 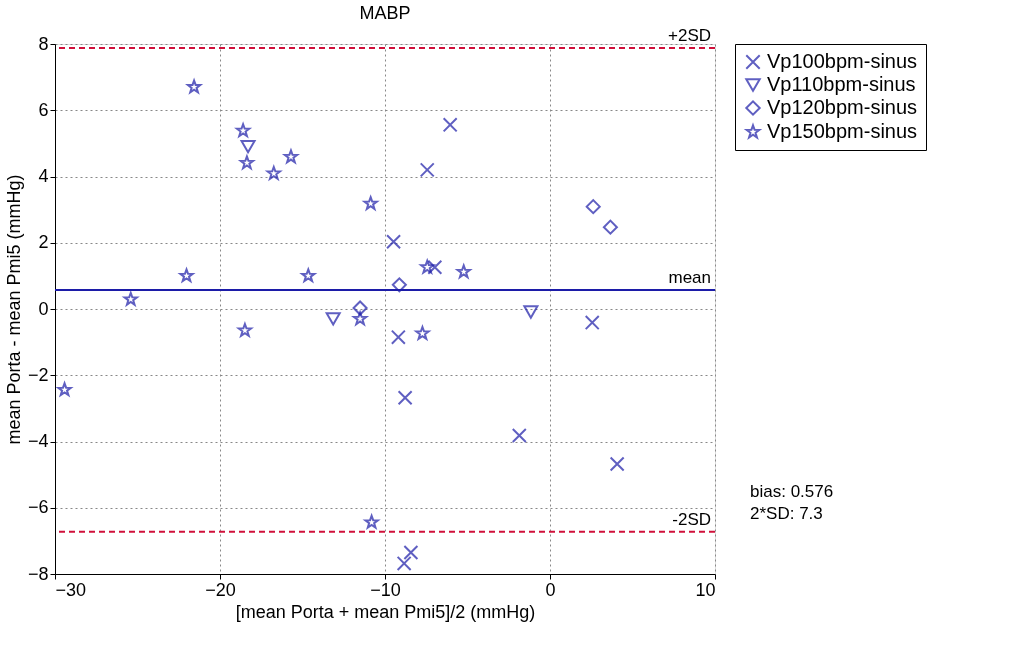 What do you see at coordinates (842, 61) in the screenshot?
I see `legend-label: Vp100bpm-sinus` at bounding box center [842, 61].